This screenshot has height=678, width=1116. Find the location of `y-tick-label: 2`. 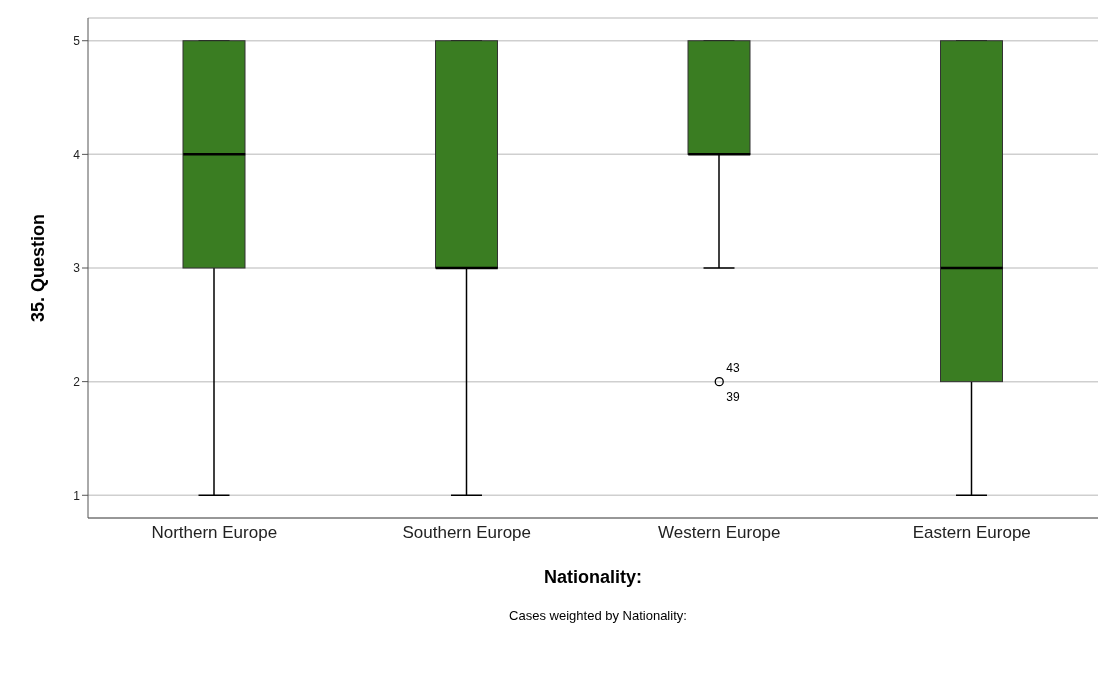

y-tick-label: 2 is located at coordinates (77, 381).